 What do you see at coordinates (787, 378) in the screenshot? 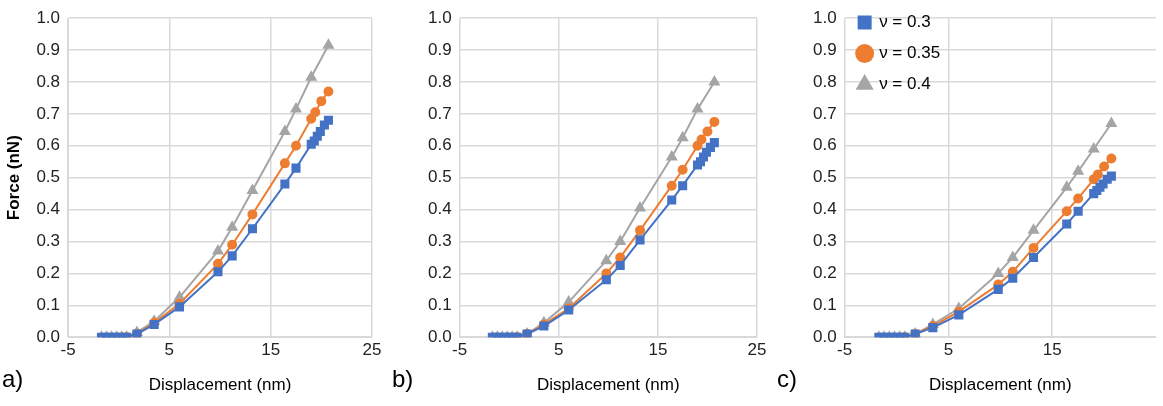
I see `text: c)` at bounding box center [787, 378].